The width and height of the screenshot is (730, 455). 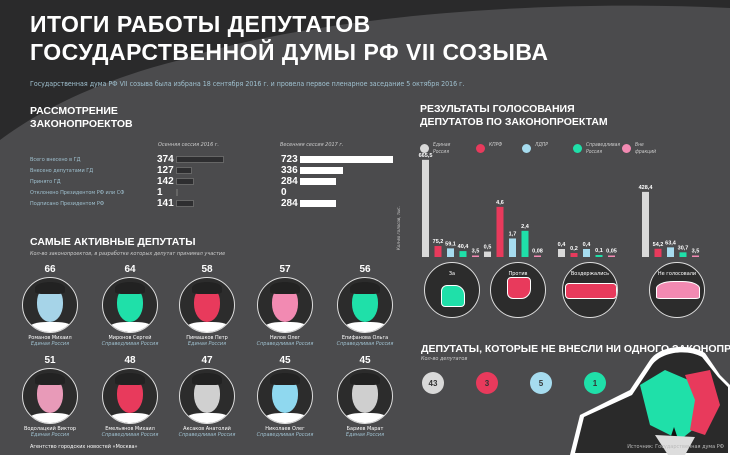 I want to click on bill-count: 58, so click(x=207, y=269).